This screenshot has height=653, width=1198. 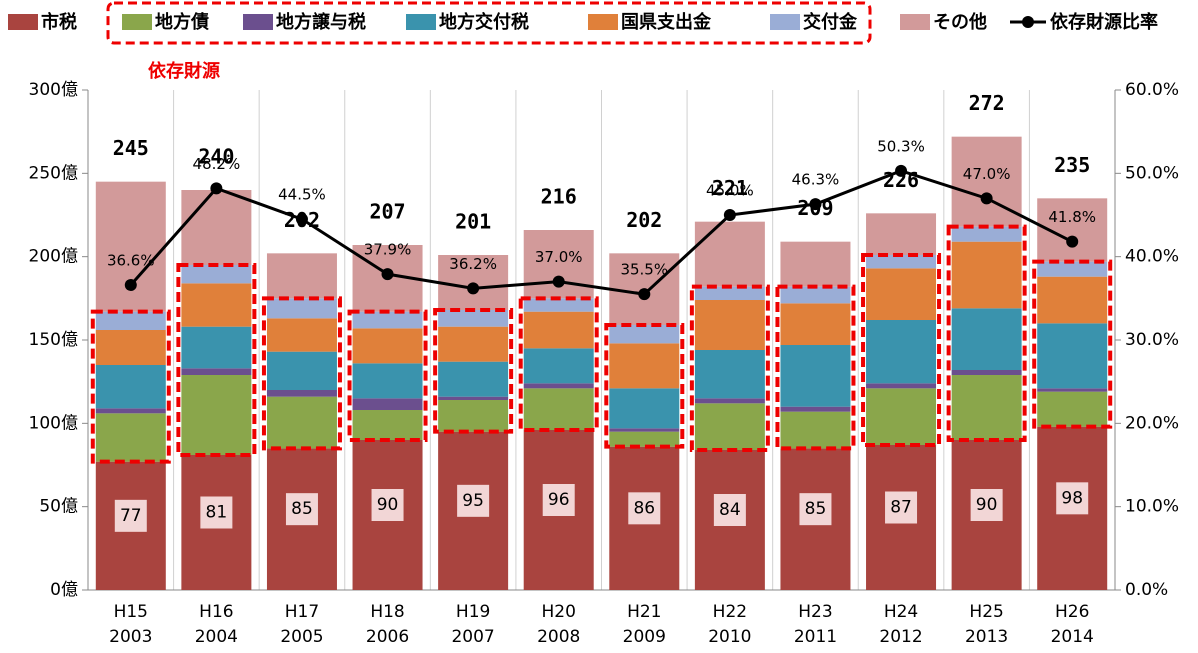 I want to click on group-label: 依存財源, so click(x=184, y=71).